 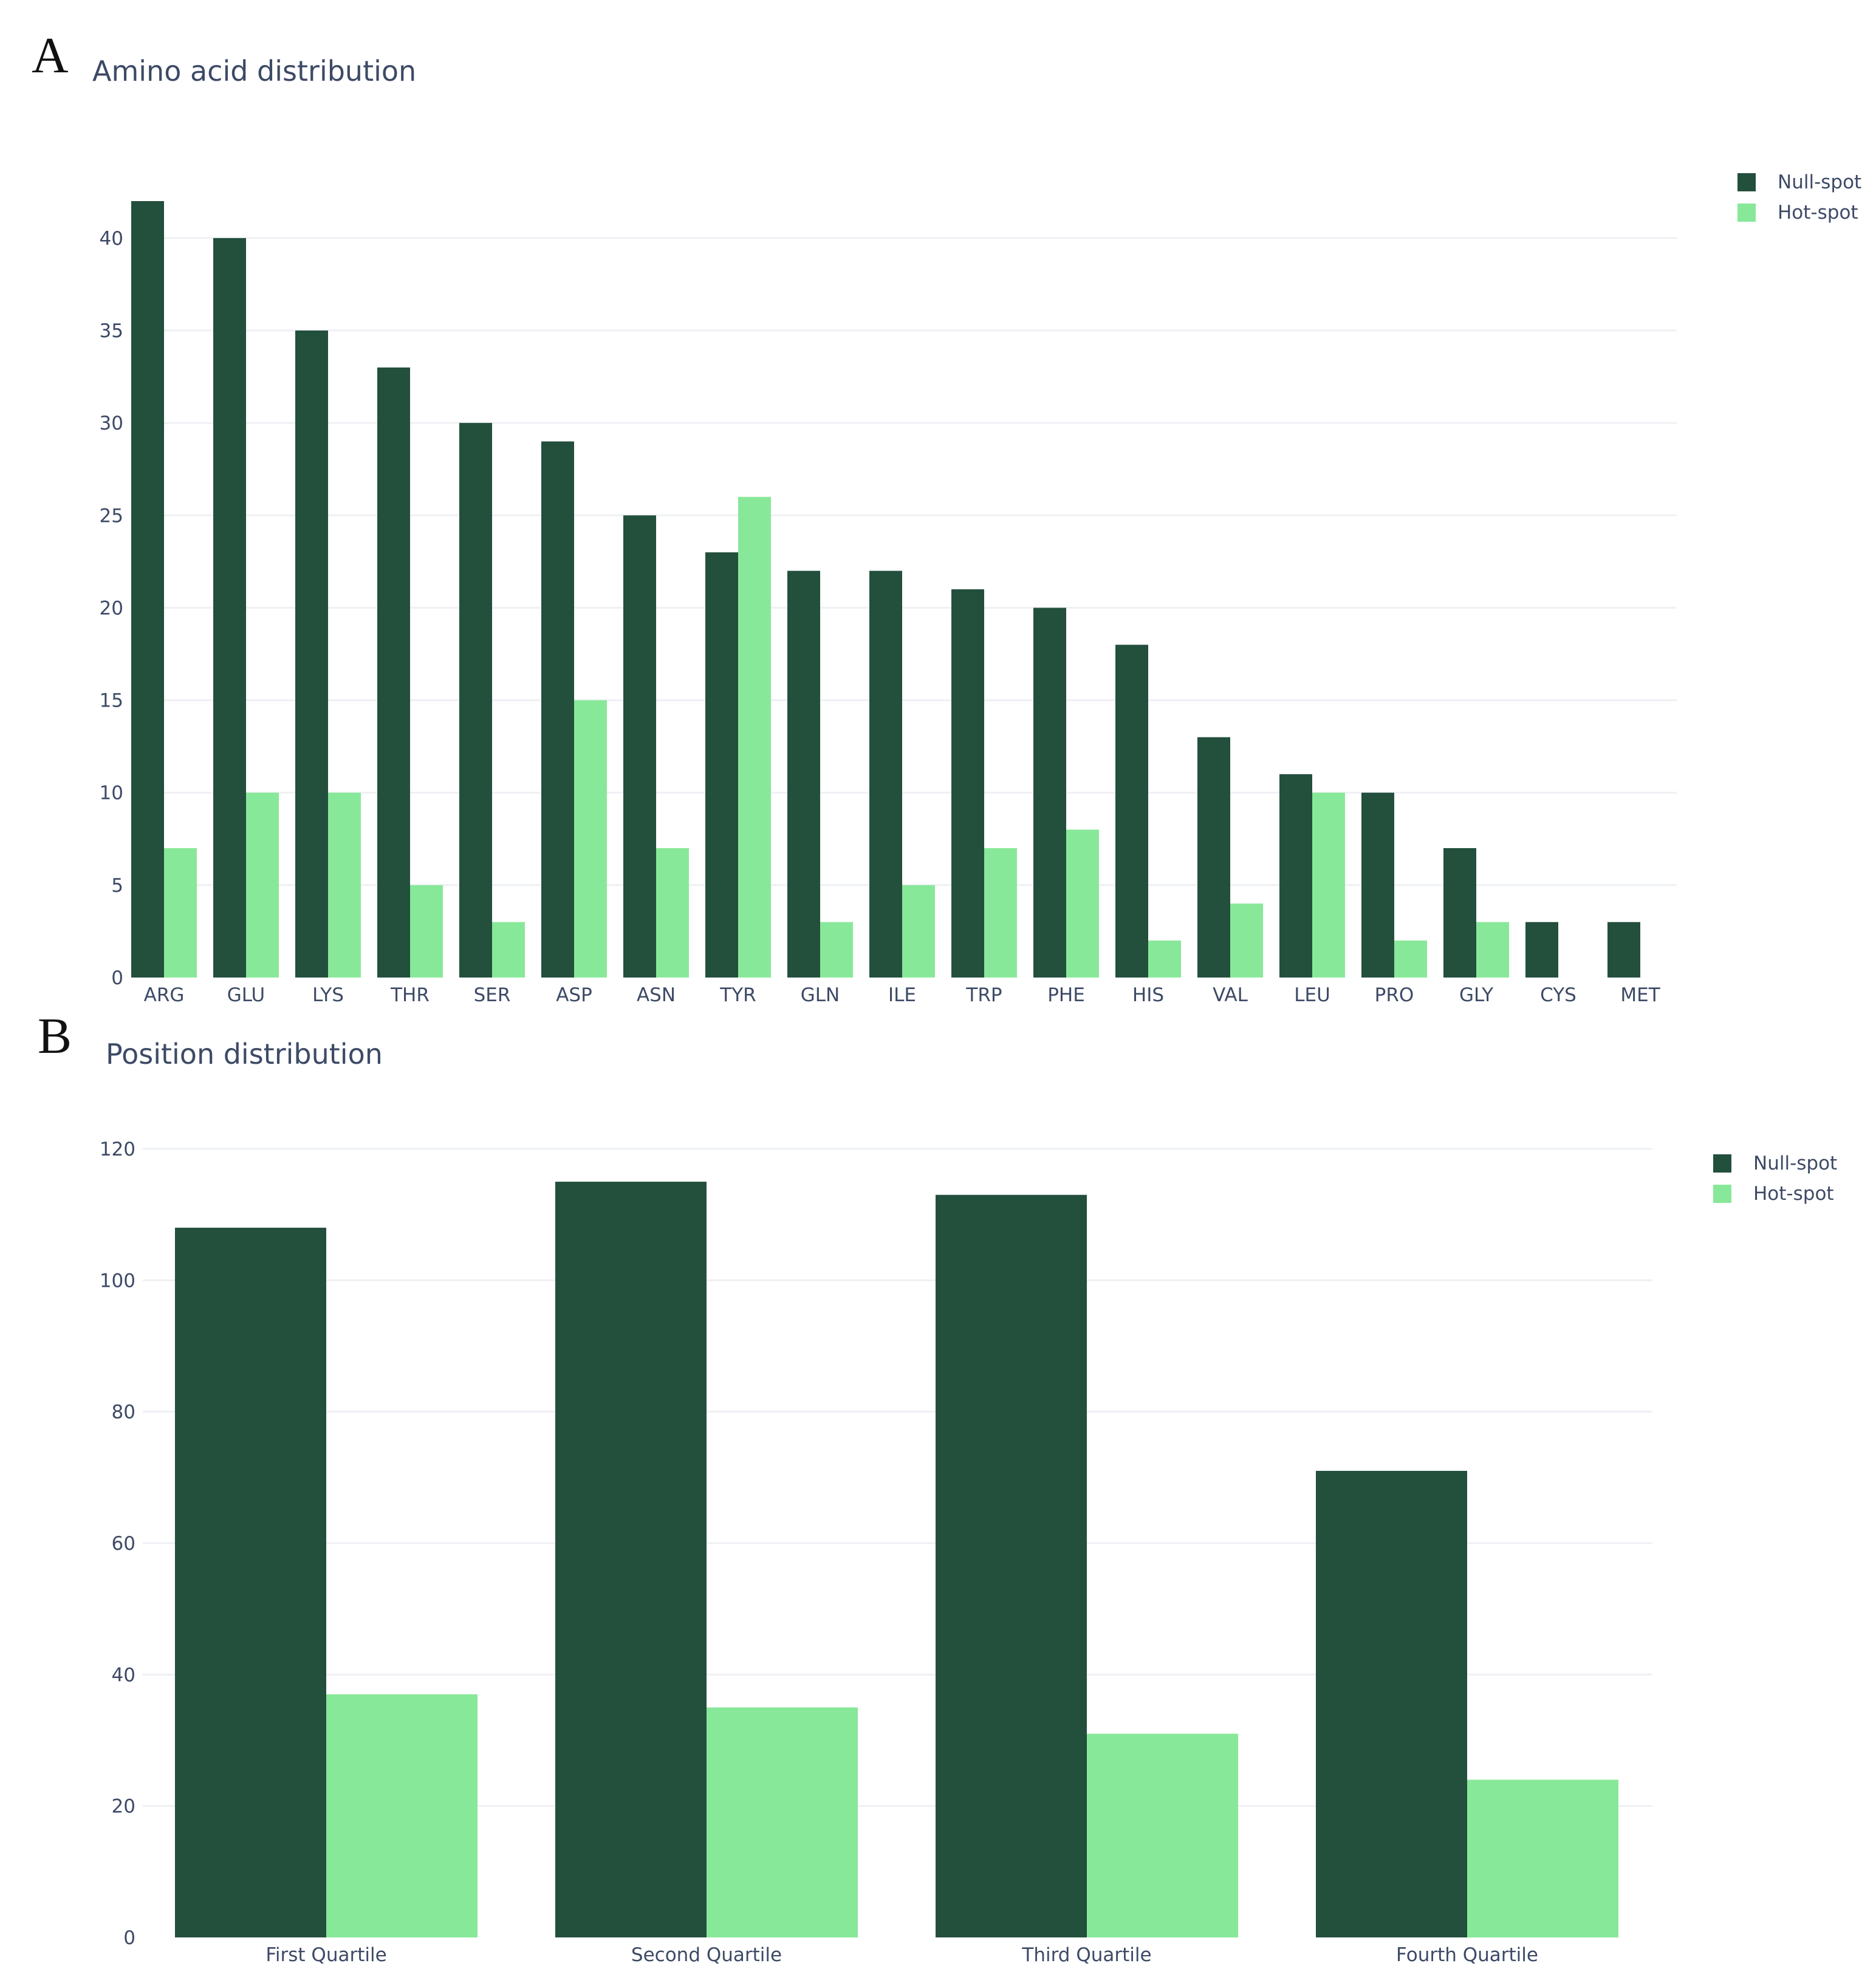 I want to click on bar-null-spot-ser, so click(x=476, y=701).